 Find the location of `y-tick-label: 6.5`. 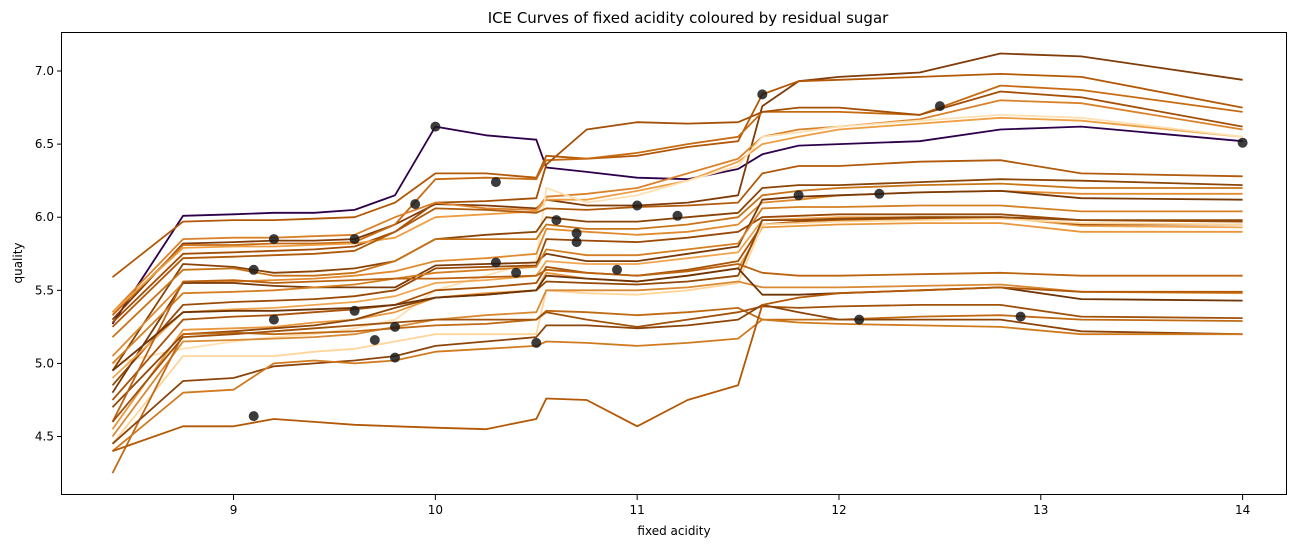

y-tick-label: 6.5 is located at coordinates (44, 144).